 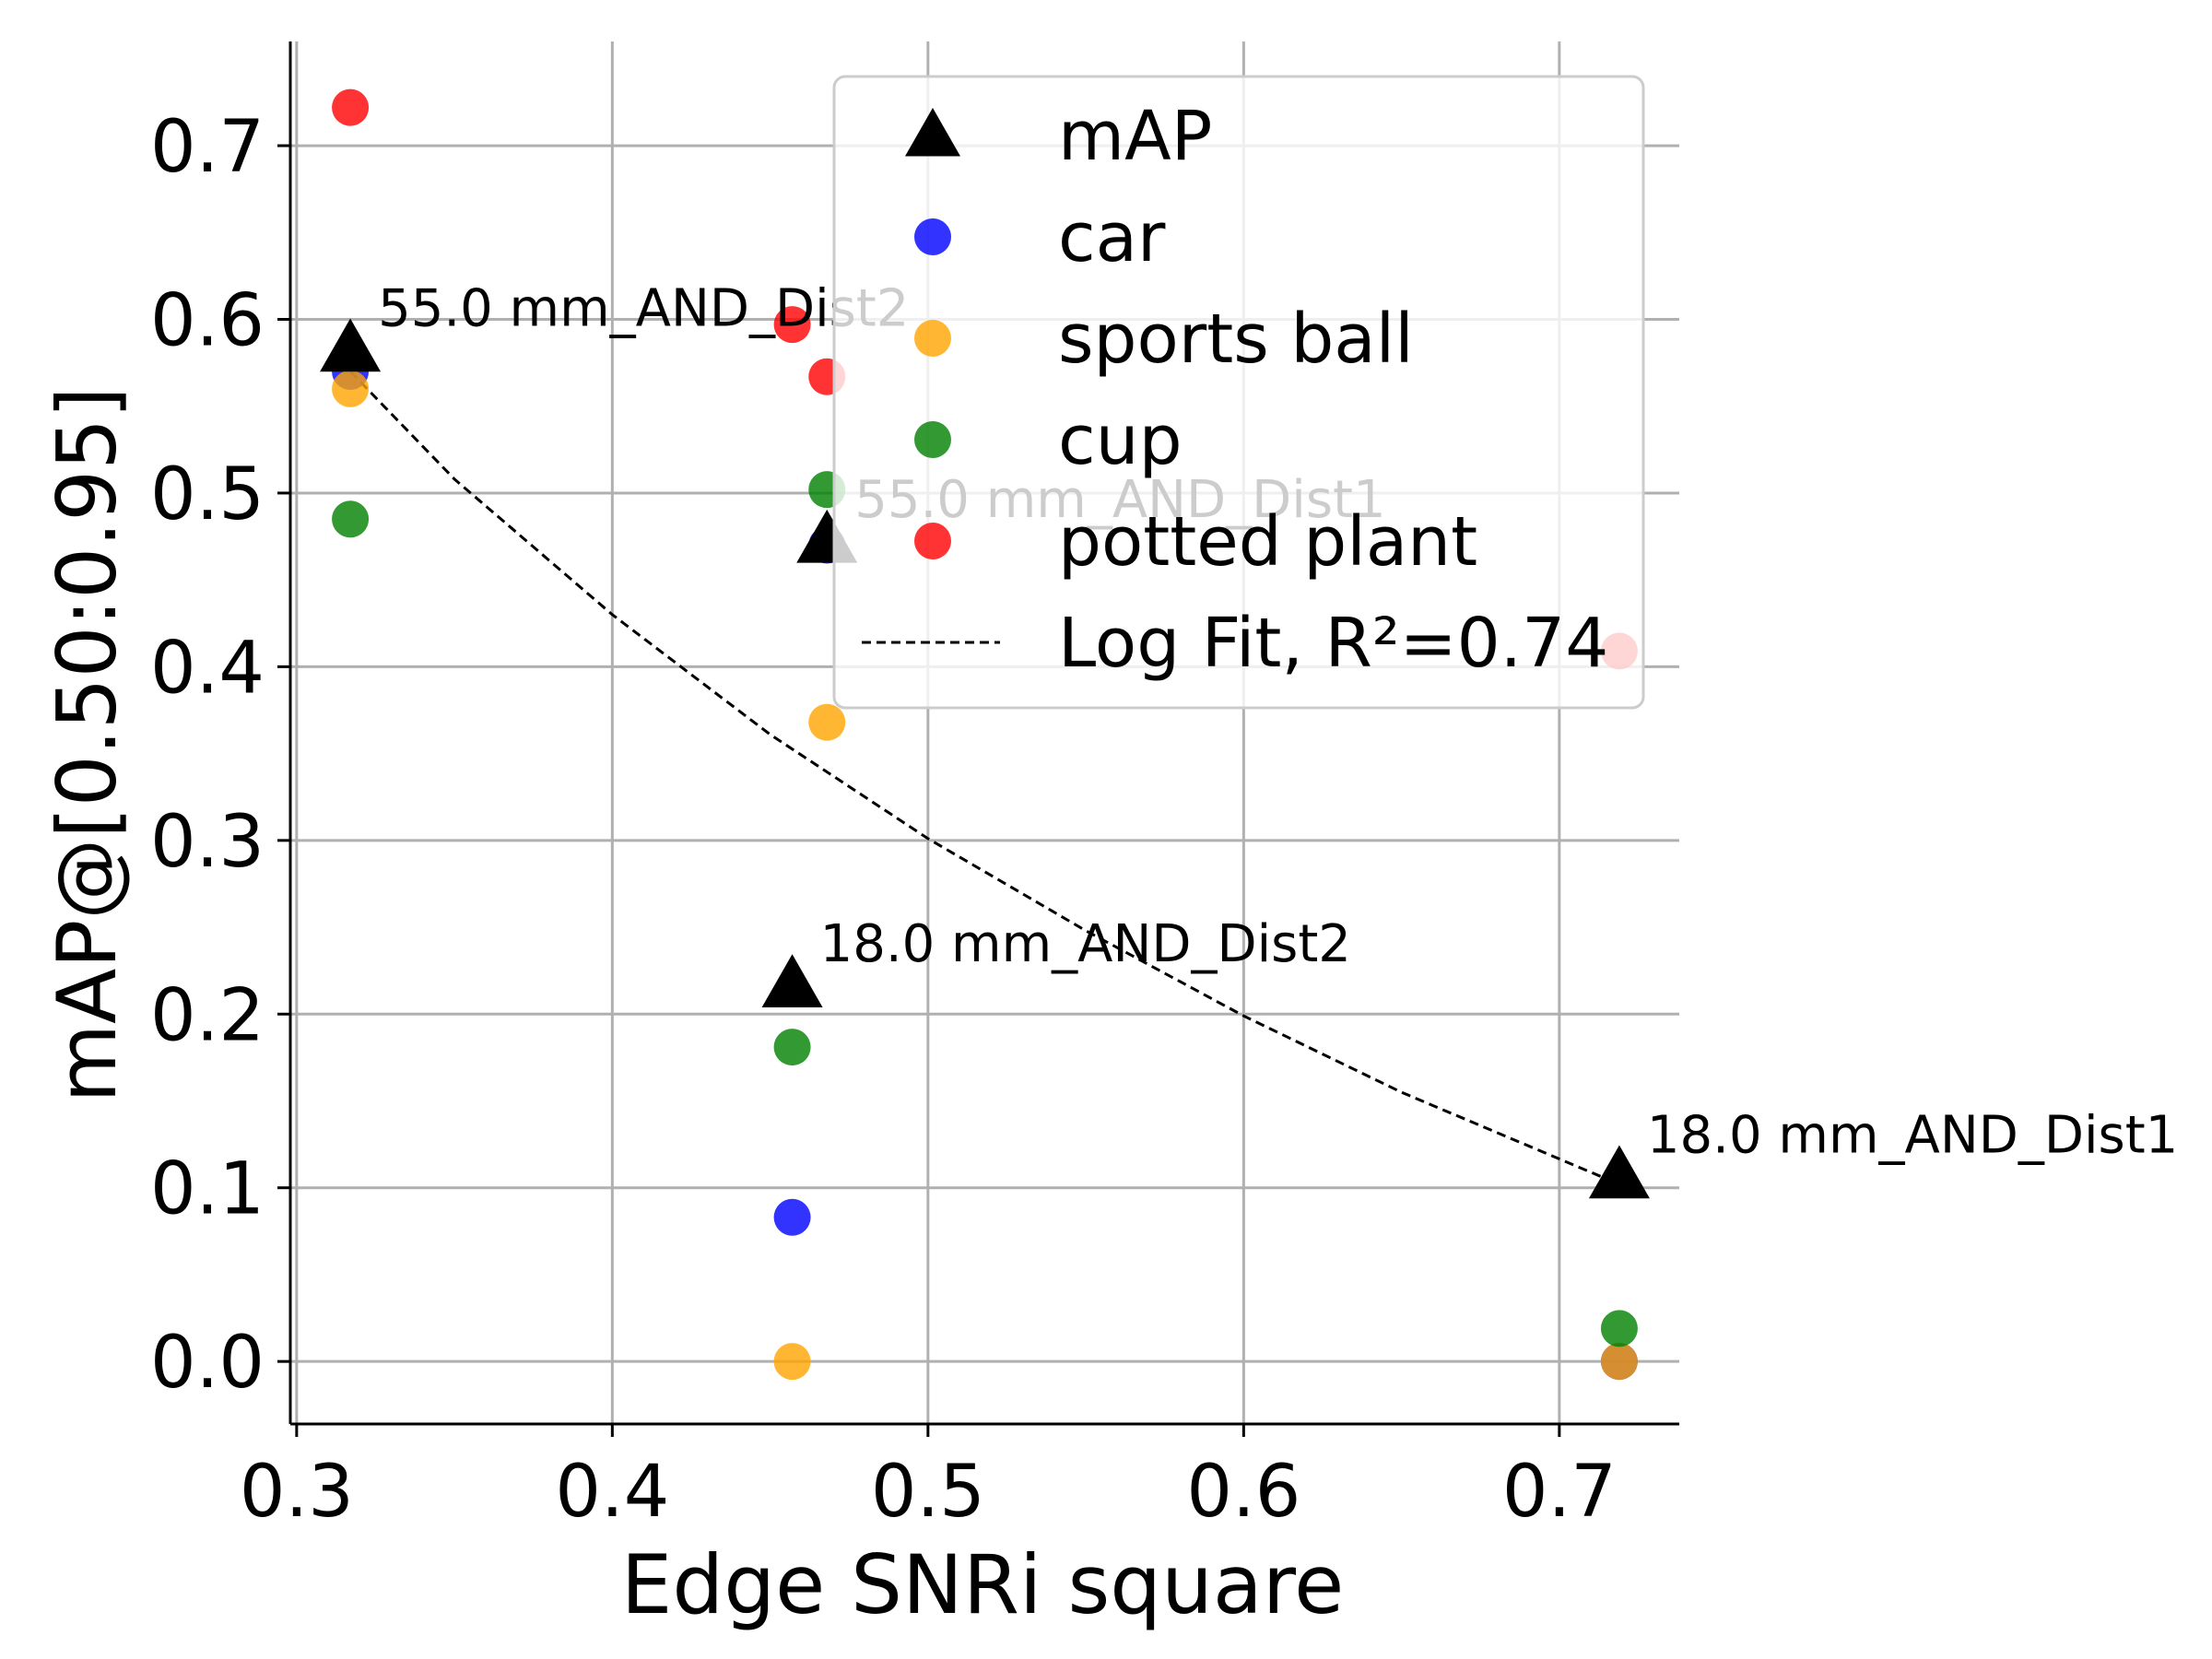 I want to click on x-tick-label: 0.4, so click(x=612, y=1492).